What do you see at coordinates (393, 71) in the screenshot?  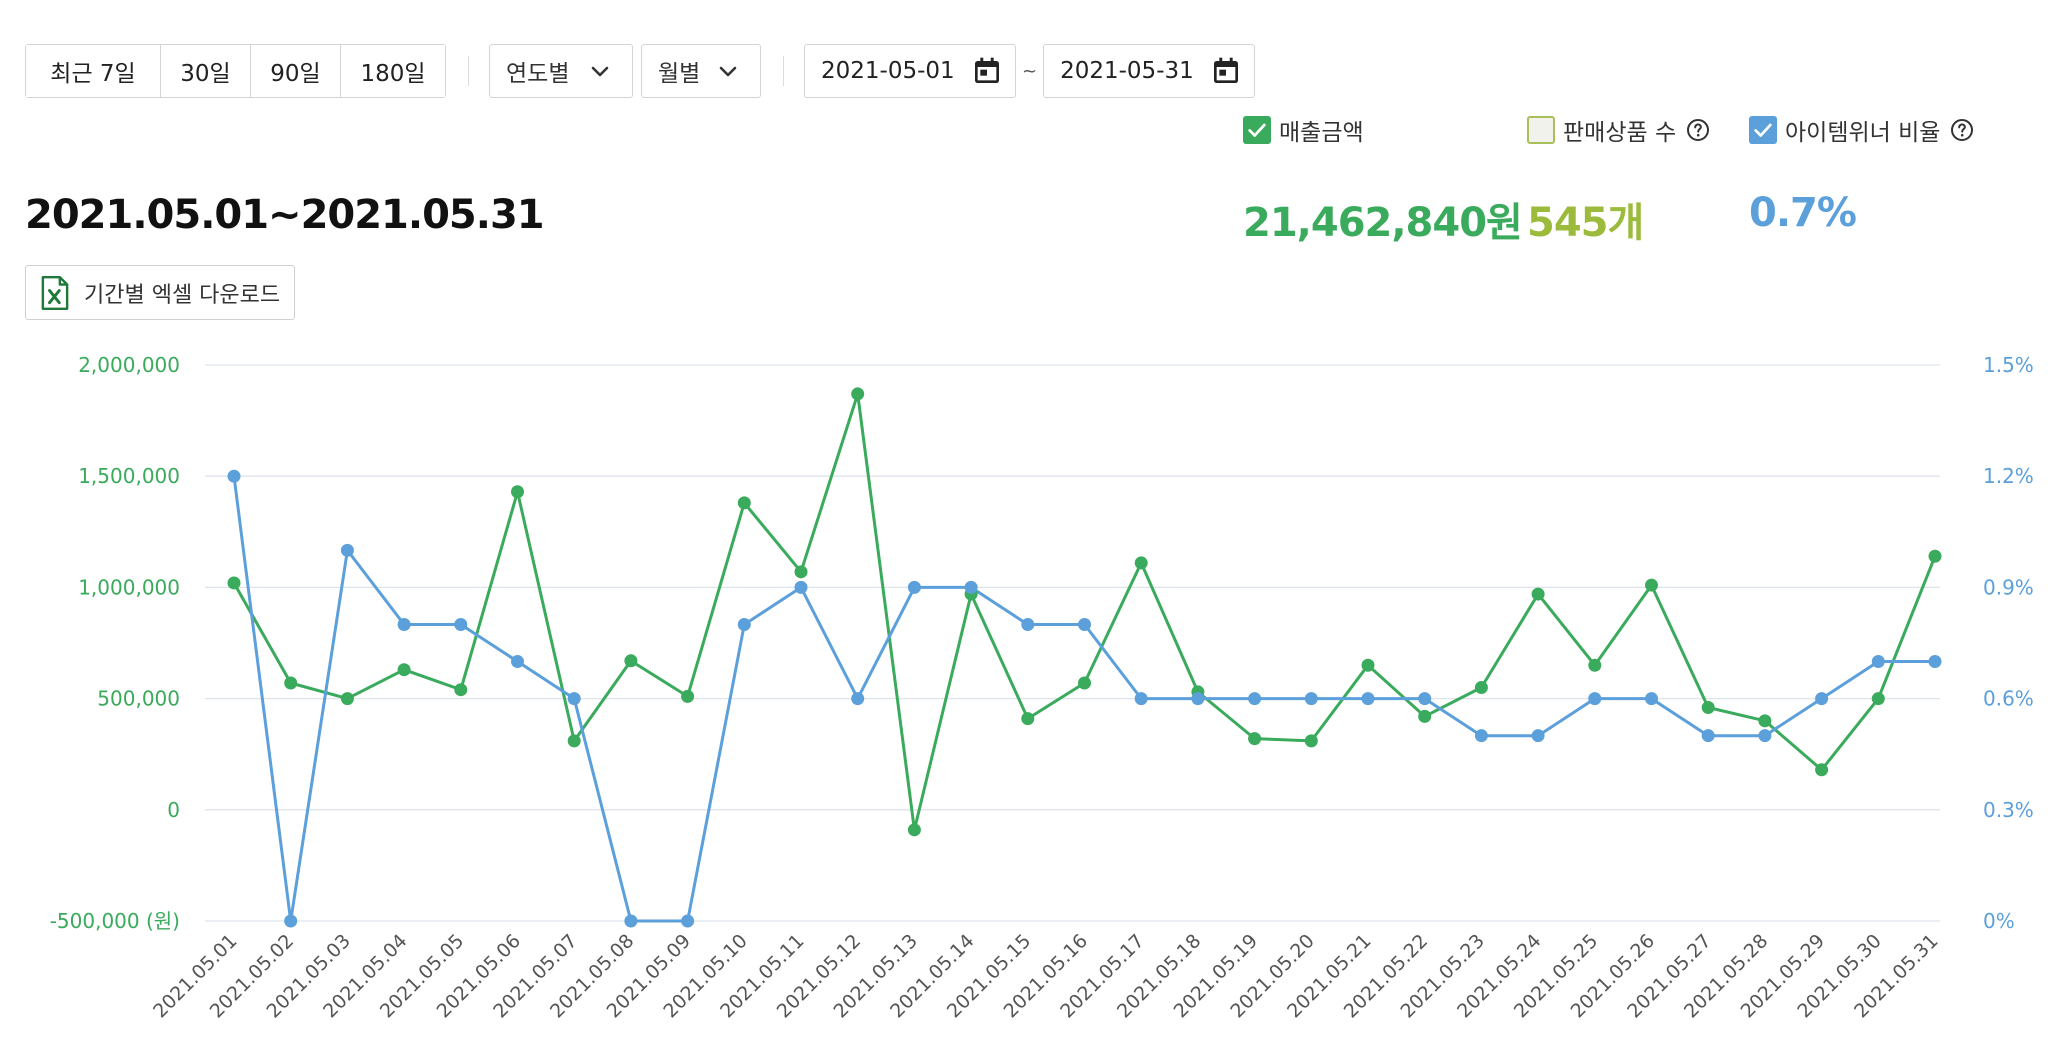 I see `range-180days-button: 180일` at bounding box center [393, 71].